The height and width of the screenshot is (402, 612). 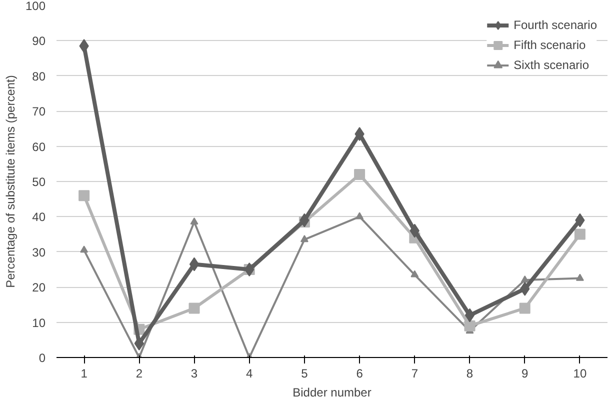 What do you see at coordinates (39, 217) in the screenshot?
I see `y-tick-label: 40` at bounding box center [39, 217].